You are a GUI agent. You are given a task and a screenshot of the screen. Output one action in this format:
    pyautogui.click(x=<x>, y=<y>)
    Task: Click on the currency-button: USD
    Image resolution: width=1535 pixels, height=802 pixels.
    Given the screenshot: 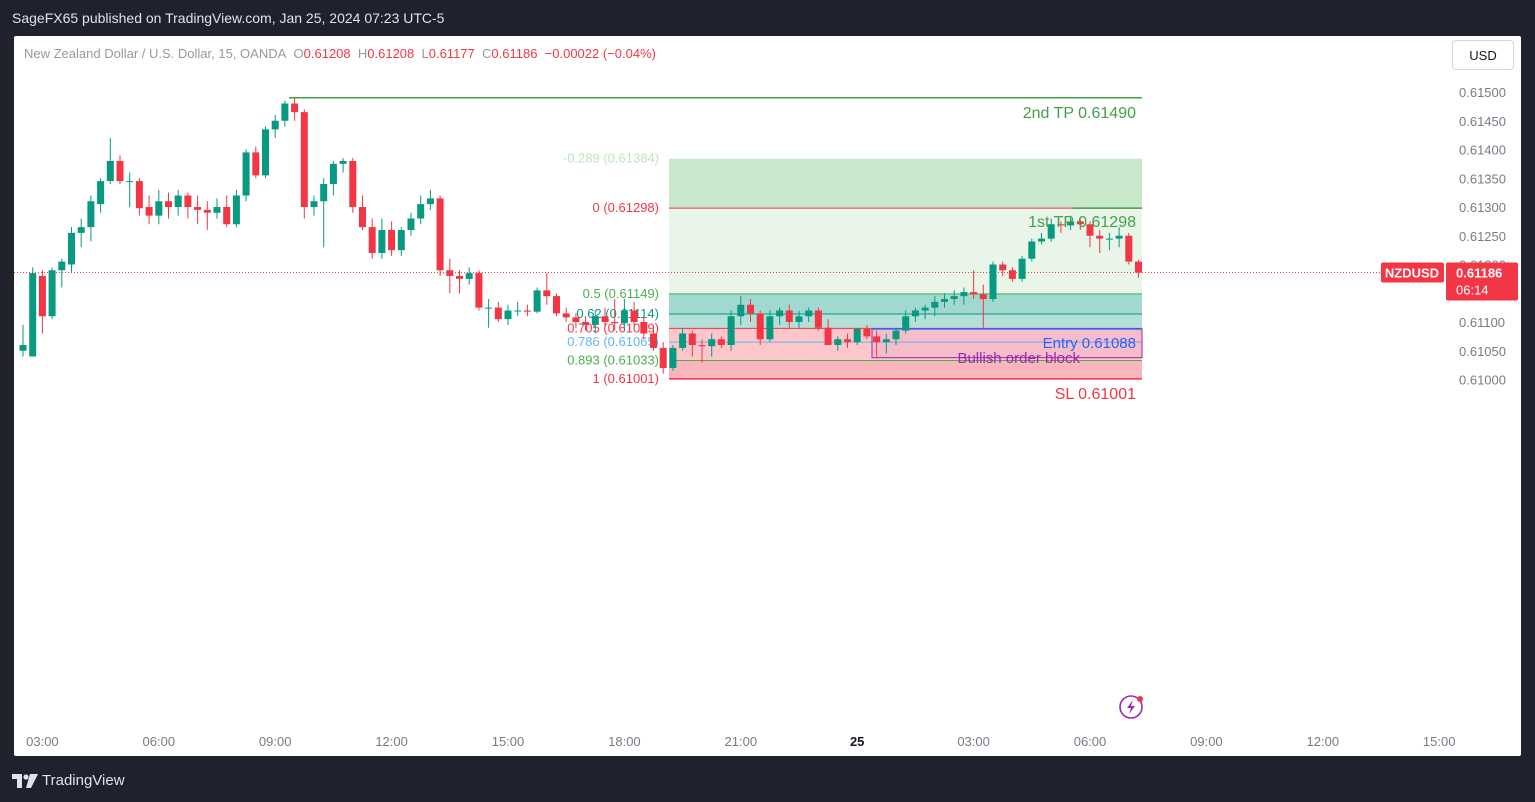 What is the action you would take?
    pyautogui.click(x=1483, y=55)
    